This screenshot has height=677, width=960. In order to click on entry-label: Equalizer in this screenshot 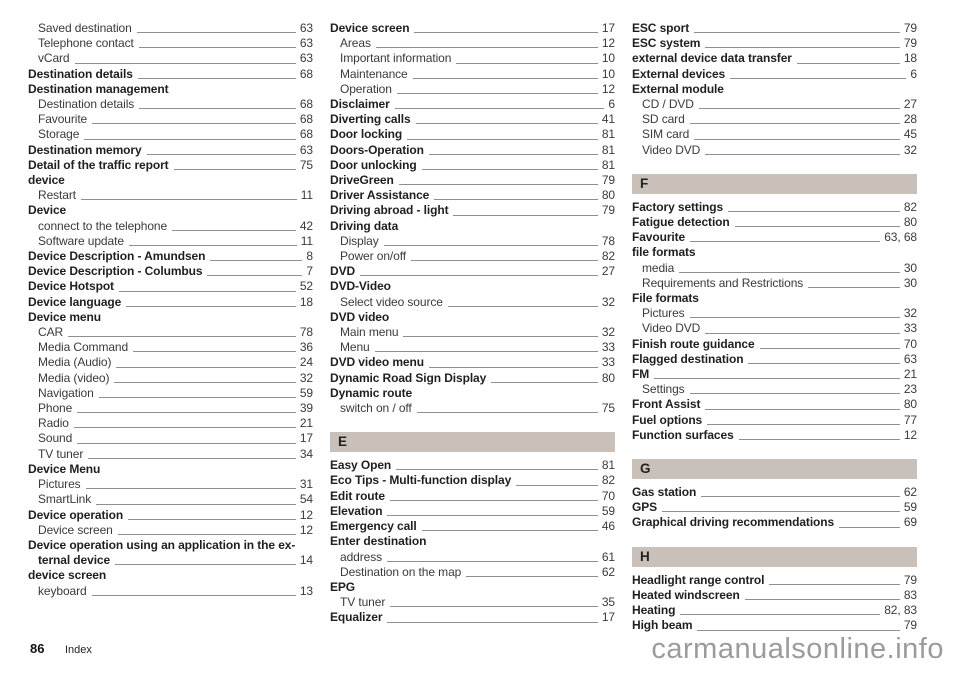, I will do `click(356, 617)`.